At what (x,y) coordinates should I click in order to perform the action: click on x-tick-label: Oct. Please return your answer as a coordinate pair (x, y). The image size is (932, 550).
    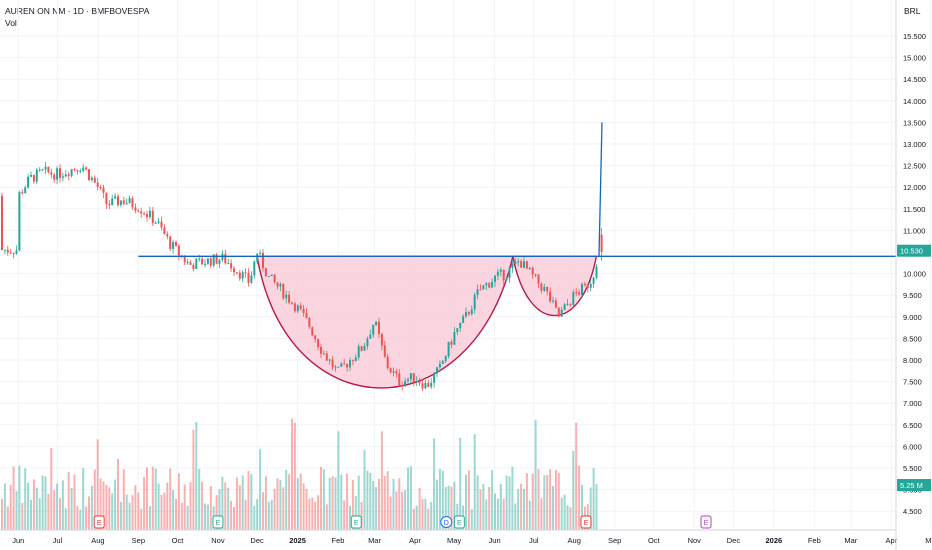
    Looking at the image, I should click on (654, 540).